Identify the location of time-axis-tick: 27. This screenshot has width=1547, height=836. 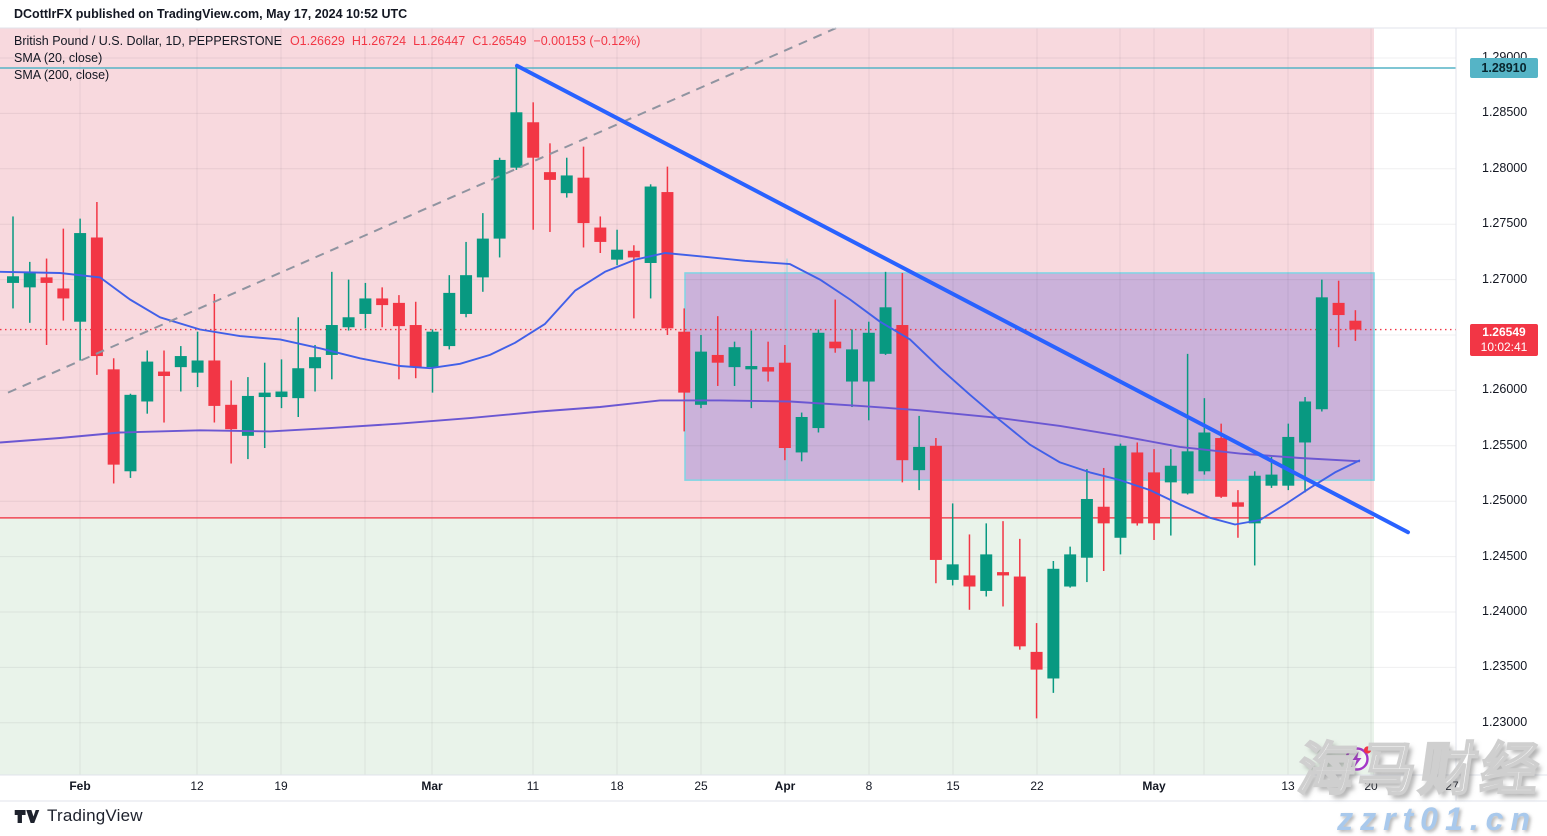
(1452, 786).